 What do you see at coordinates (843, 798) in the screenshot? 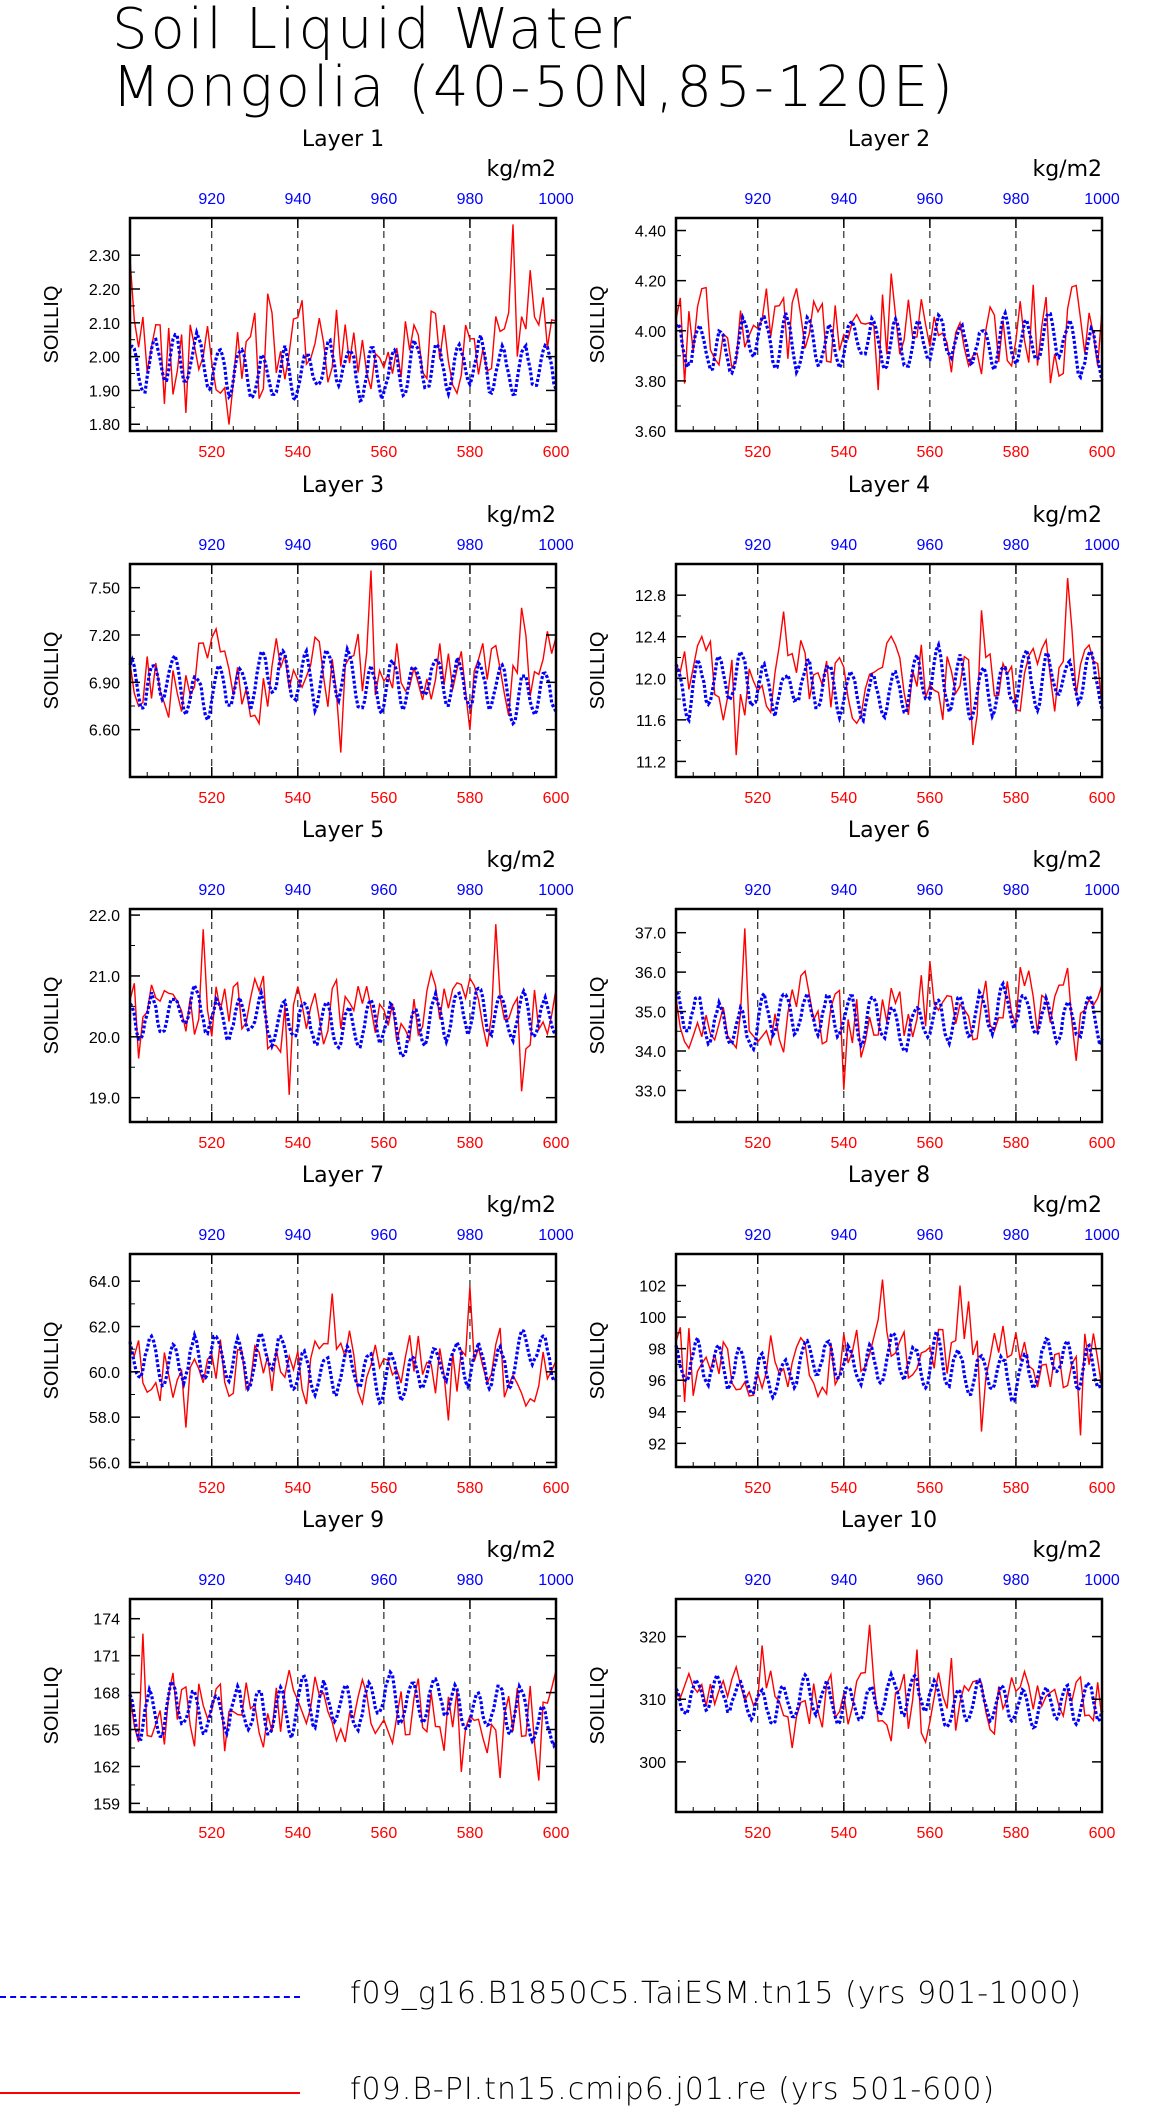
I see `layer-4-xtick-label-1: 540` at bounding box center [843, 798].